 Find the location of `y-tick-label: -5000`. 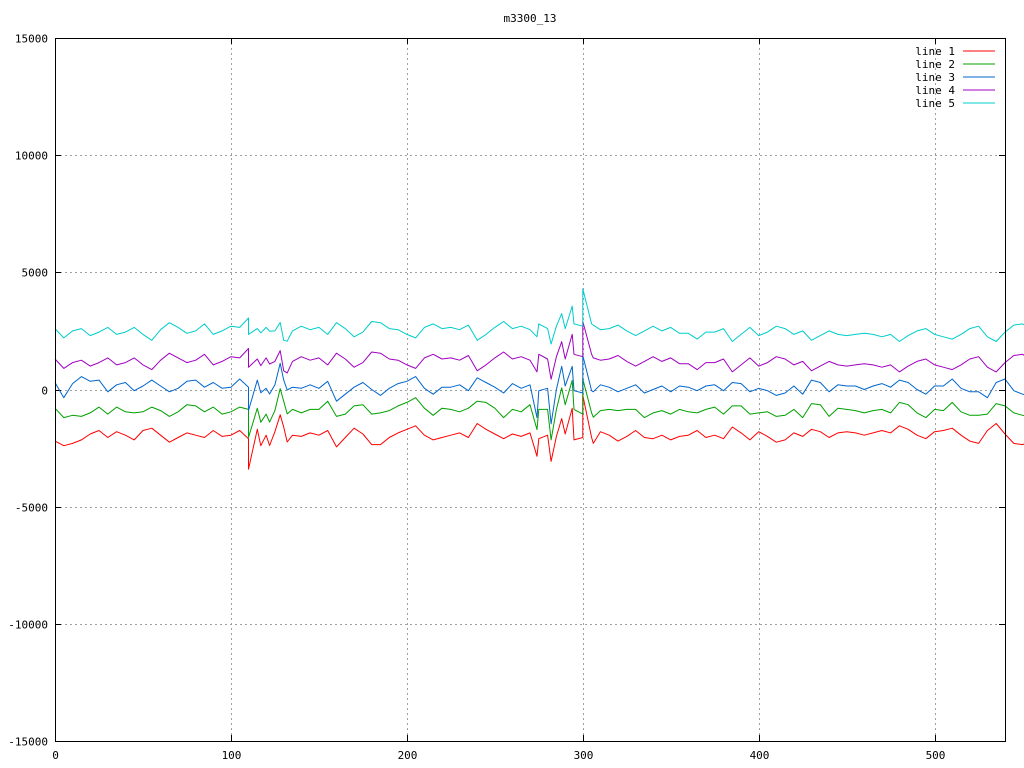

y-tick-label: -5000 is located at coordinates (31, 508).